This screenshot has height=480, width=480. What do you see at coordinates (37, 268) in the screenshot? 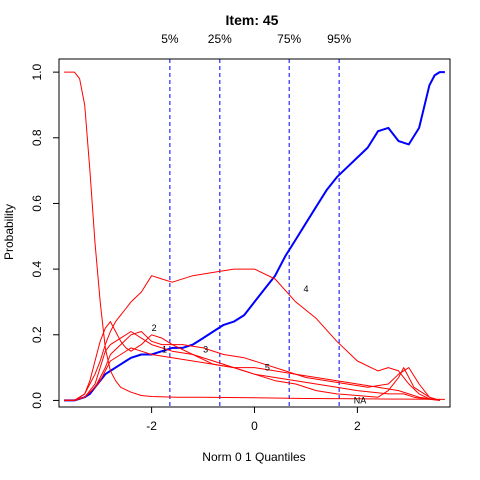
I see `y-tick-label: 0.4` at bounding box center [37, 268].